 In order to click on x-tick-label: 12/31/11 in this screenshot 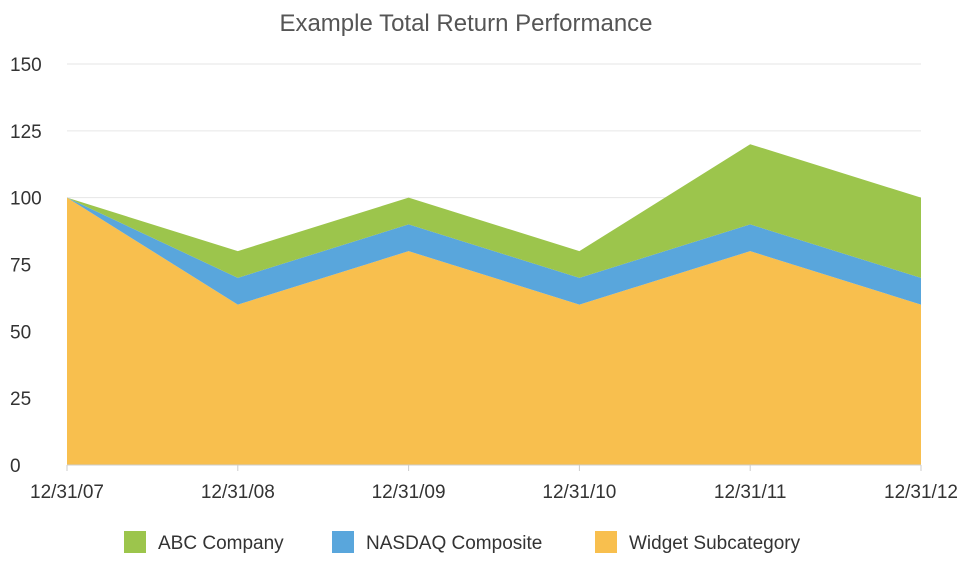, I will do `click(750, 492)`.